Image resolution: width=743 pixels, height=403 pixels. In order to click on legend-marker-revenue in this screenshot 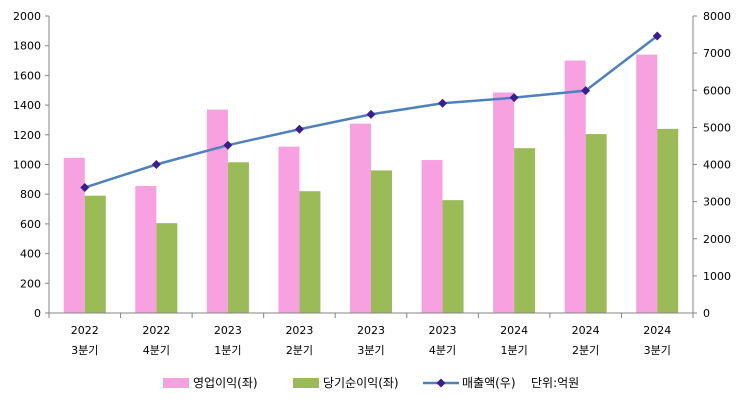, I will do `click(441, 383)`.